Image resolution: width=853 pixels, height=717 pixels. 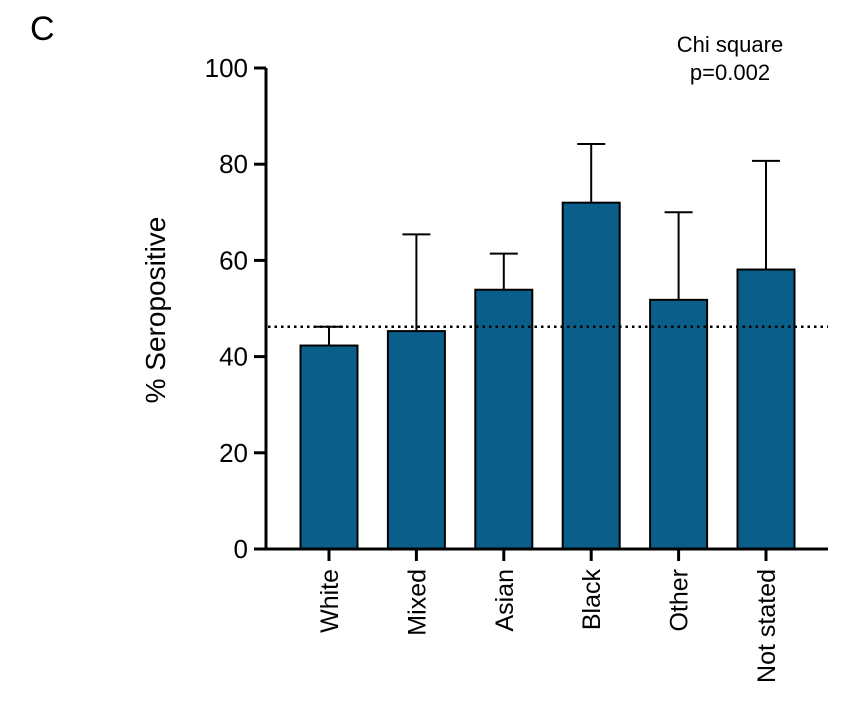 I want to click on y-tick-label: 60, so click(x=233, y=260).